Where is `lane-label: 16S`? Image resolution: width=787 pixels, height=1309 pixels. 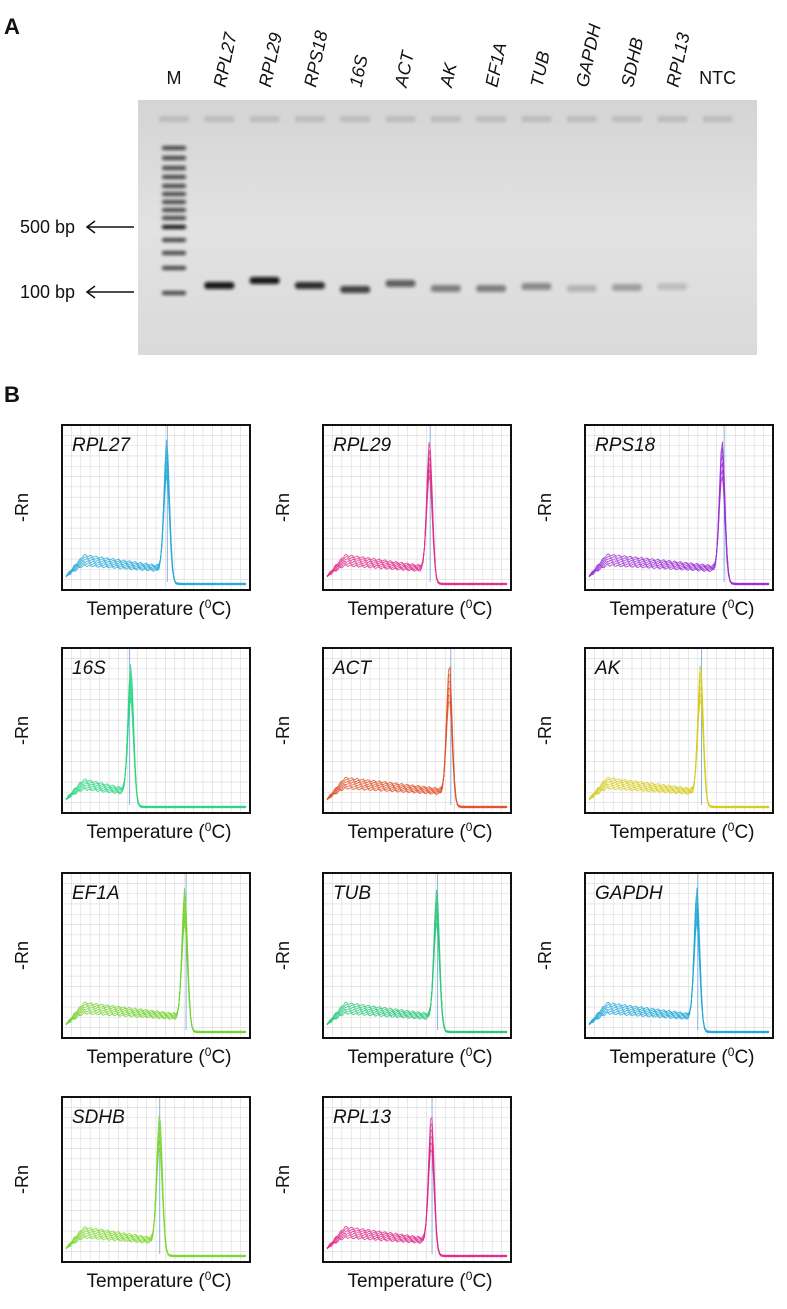 lane-label: 16S is located at coordinates (359, 70).